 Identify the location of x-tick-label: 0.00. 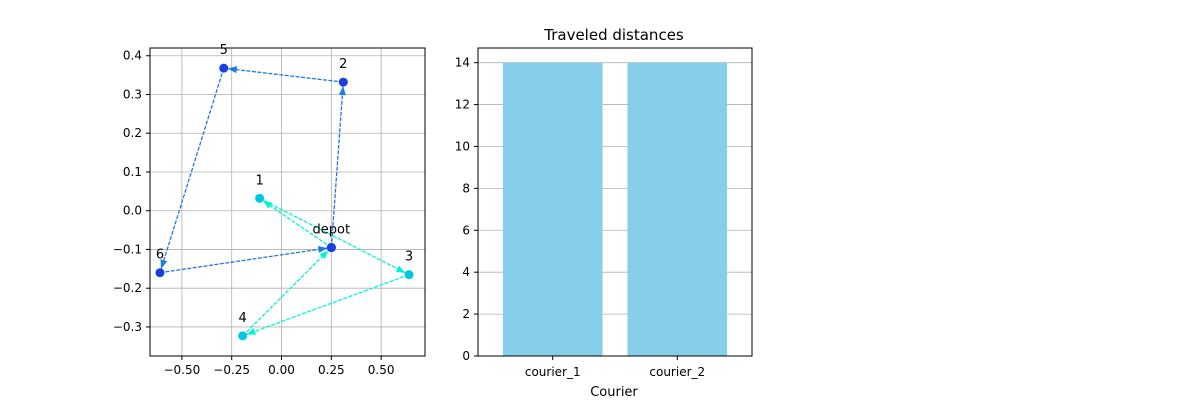
(281, 370).